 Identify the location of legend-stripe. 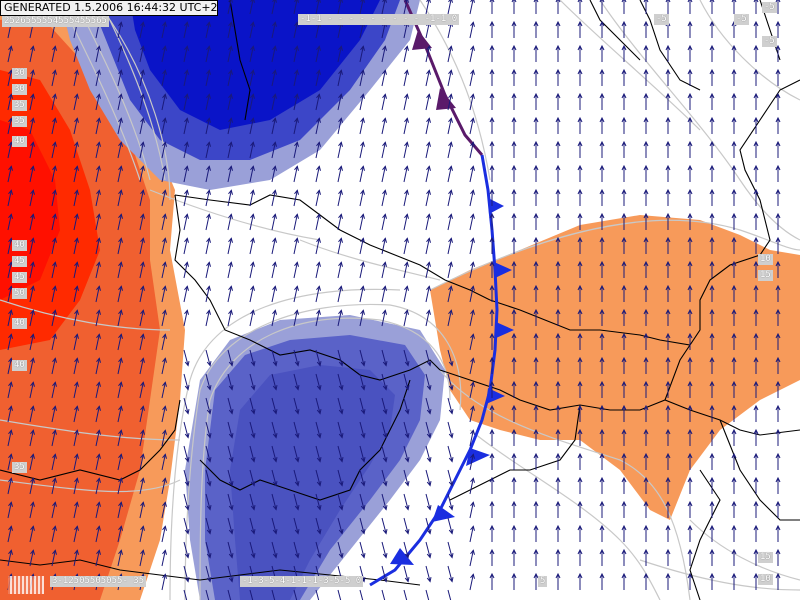
(26, 585).